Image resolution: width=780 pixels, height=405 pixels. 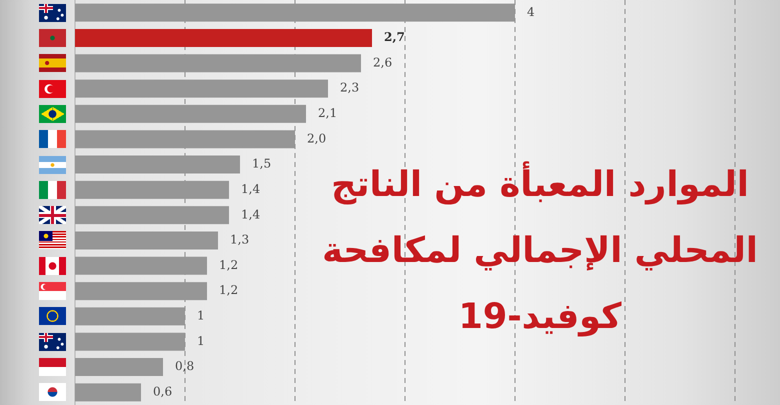 I want to click on data-label: 0,6, so click(x=162, y=391).